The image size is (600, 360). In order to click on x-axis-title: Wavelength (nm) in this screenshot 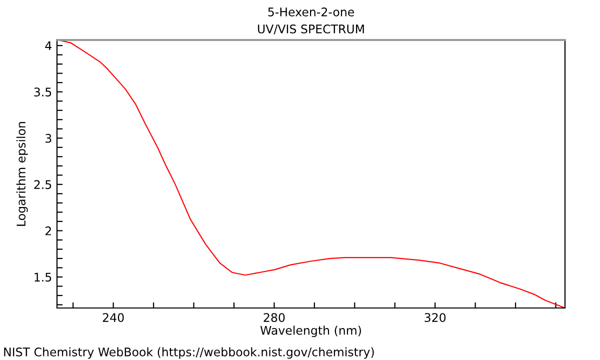, I will do `click(310, 332)`.